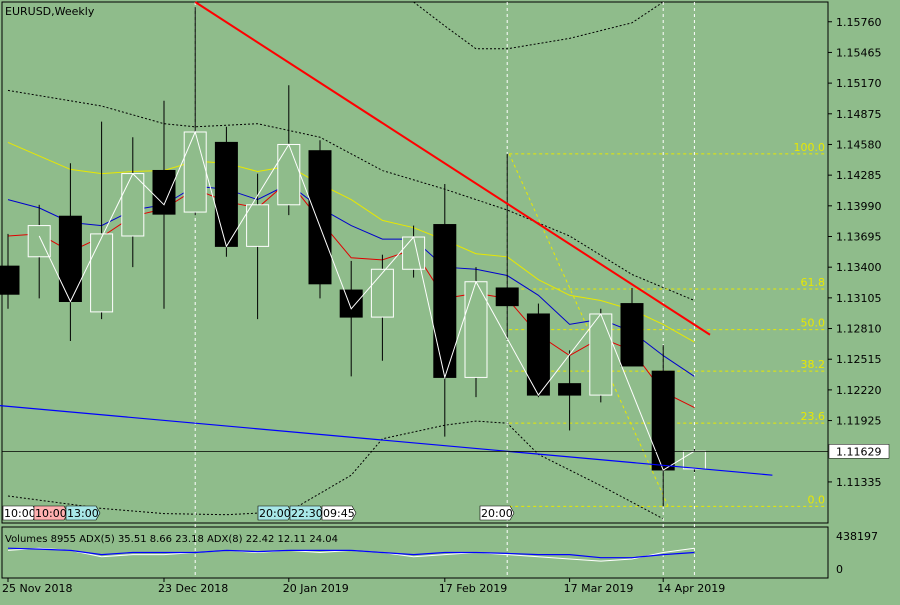 The image size is (900, 605). I want to click on y-tick-label: 1.12515, so click(859, 359).